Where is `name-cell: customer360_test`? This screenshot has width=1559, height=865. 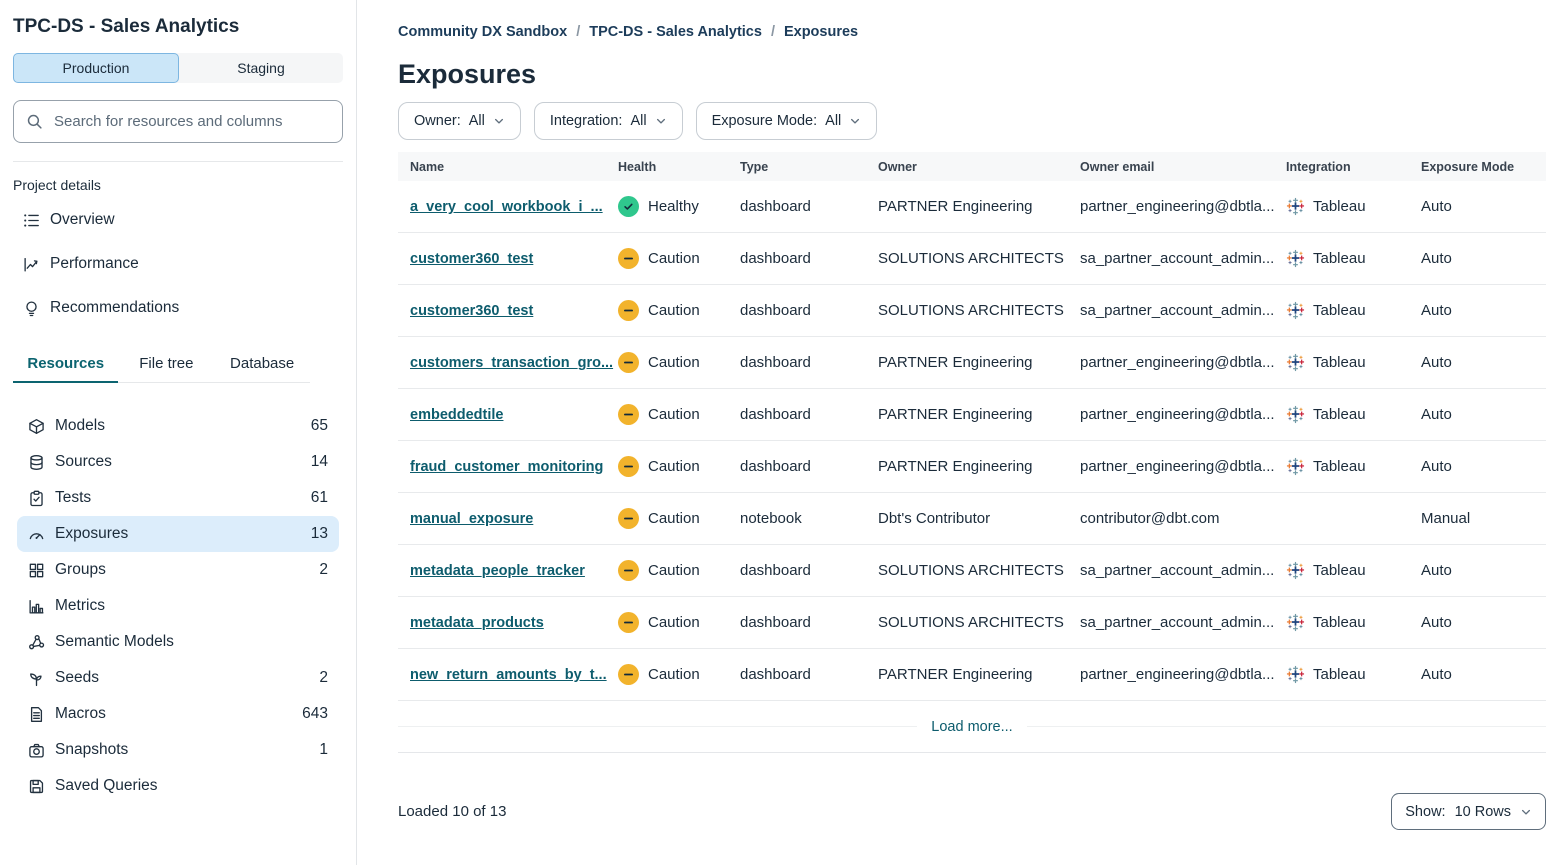
name-cell: customer360_test is located at coordinates (508, 258).